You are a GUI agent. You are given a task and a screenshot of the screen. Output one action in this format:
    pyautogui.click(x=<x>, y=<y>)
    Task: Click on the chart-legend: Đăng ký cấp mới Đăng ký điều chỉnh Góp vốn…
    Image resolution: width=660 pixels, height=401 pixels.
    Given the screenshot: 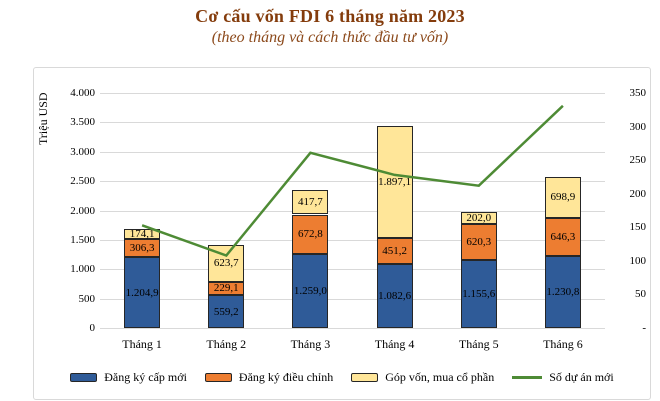 What is the action you would take?
    pyautogui.click(x=342, y=377)
    